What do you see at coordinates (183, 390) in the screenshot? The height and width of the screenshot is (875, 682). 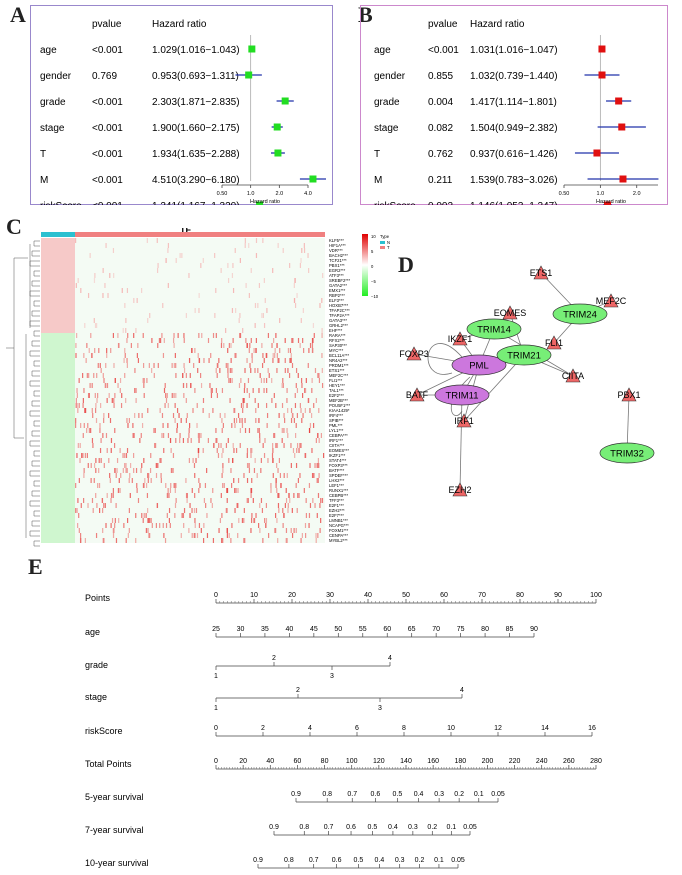 I see `heatmap-cells` at bounding box center [183, 390].